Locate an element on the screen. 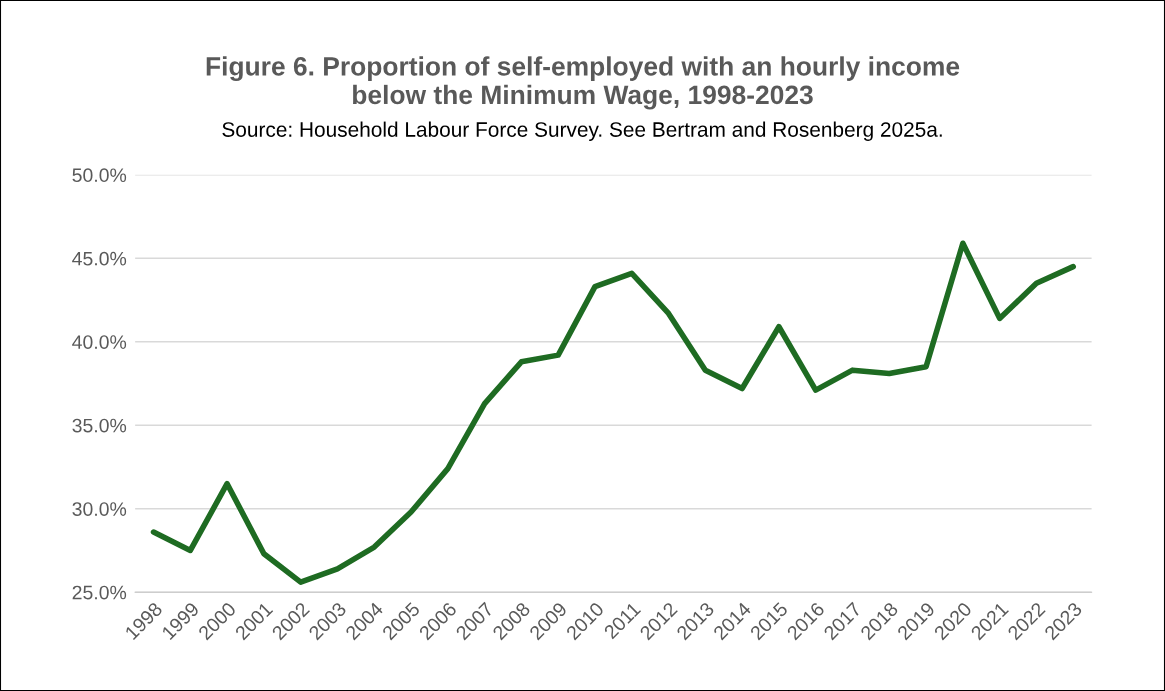 The height and width of the screenshot is (691, 1165). chart-title: Figure 6. Proportion of self-employed with an hourly income below the Minimum Wage, 1998-2023 is located at coordinates (583, 83).